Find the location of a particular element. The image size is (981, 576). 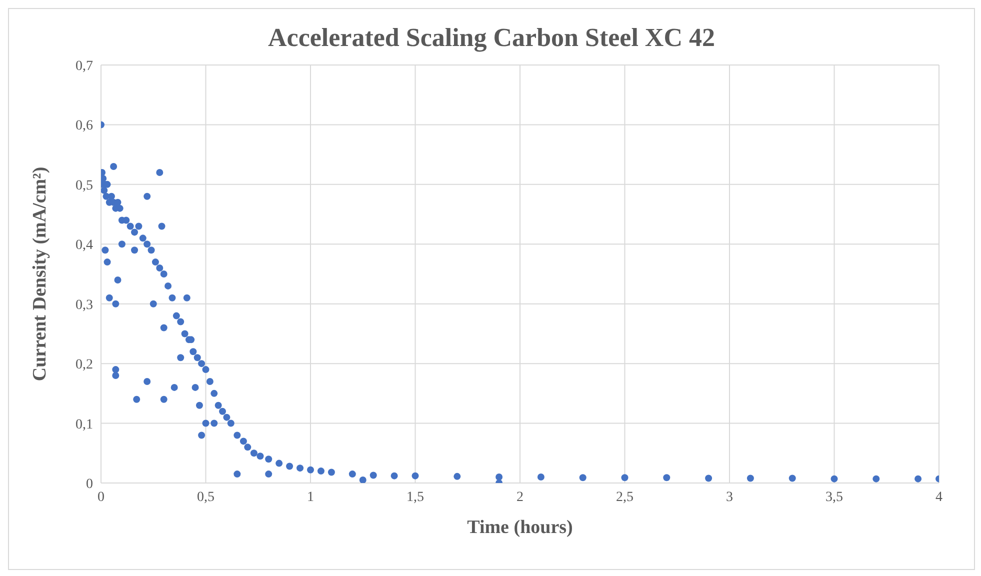

y-tick-label: 0,6 is located at coordinates (84, 126).